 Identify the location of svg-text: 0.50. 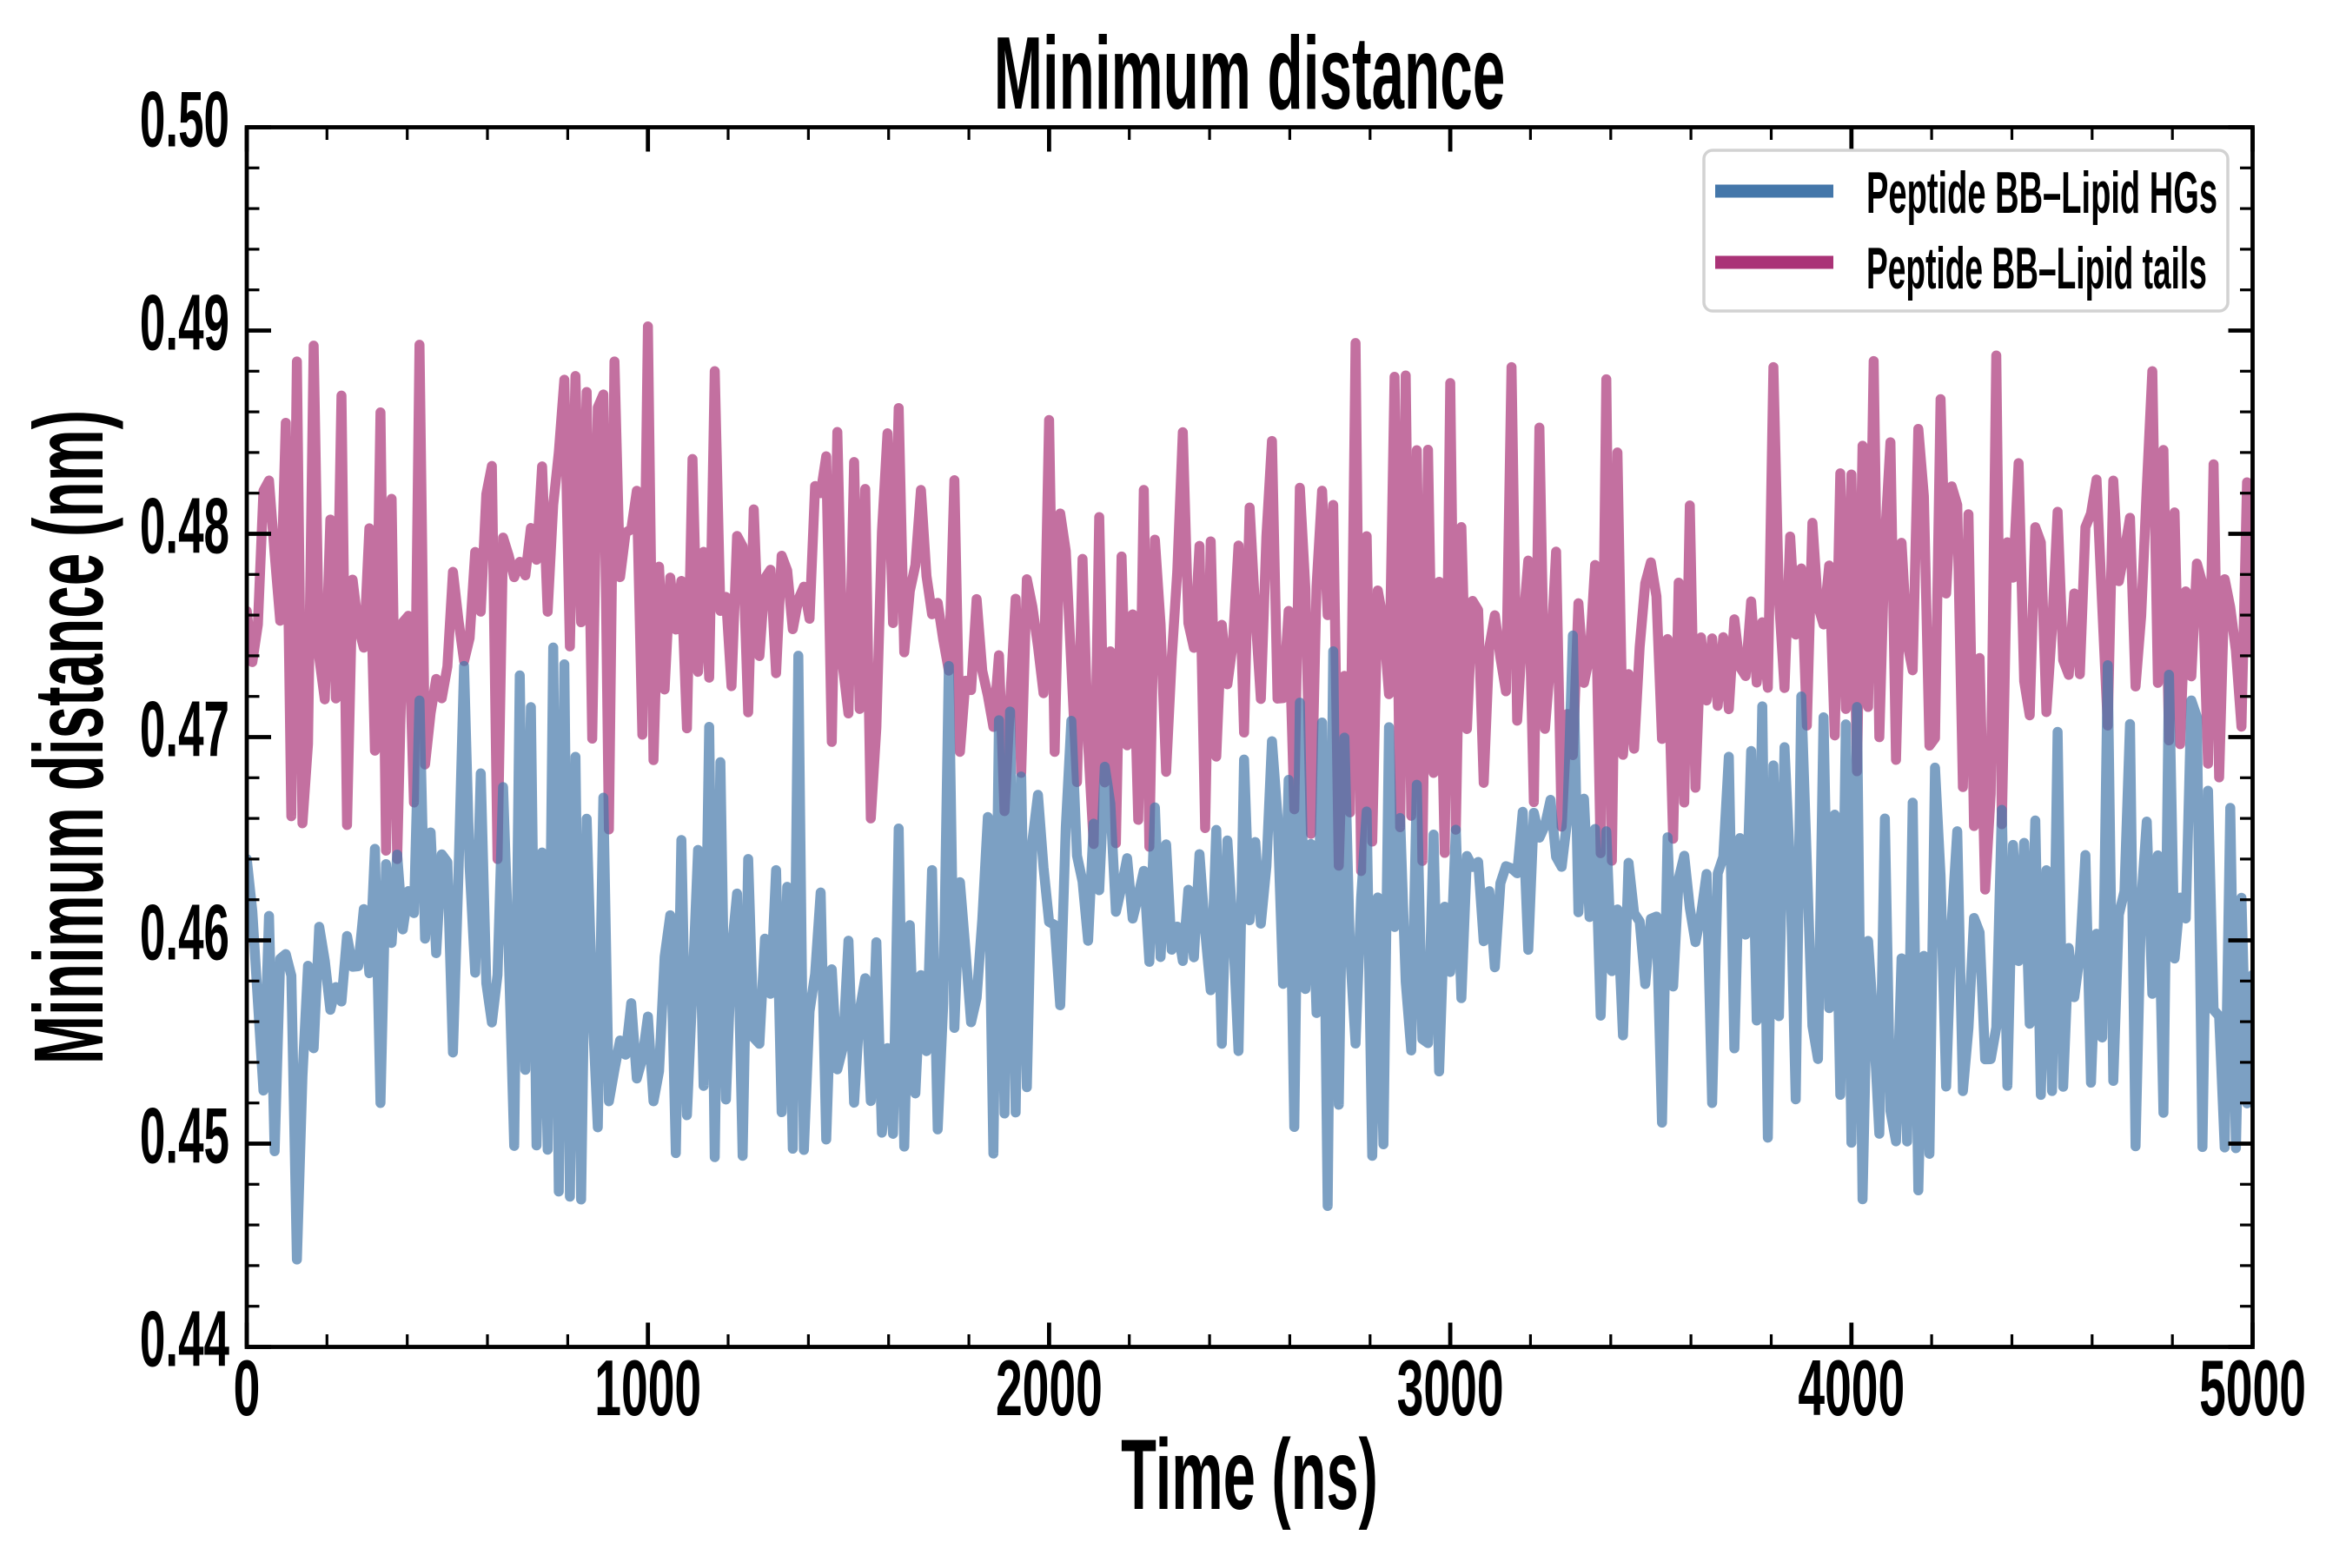
(185, 119).